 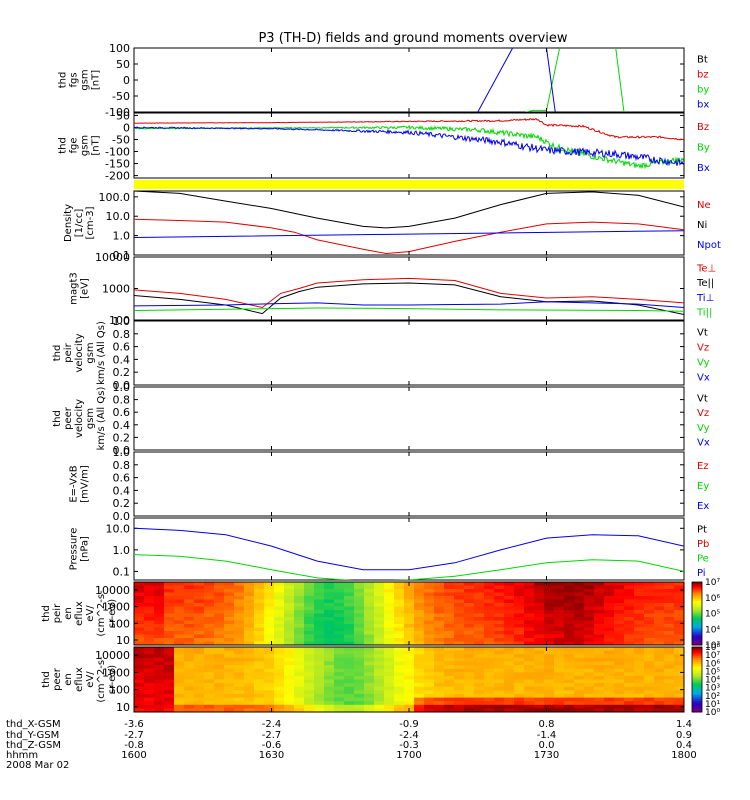 What do you see at coordinates (101, 419) in the screenshot?
I see `y-axis-label-line: km/s (All Qs)` at bounding box center [101, 419].